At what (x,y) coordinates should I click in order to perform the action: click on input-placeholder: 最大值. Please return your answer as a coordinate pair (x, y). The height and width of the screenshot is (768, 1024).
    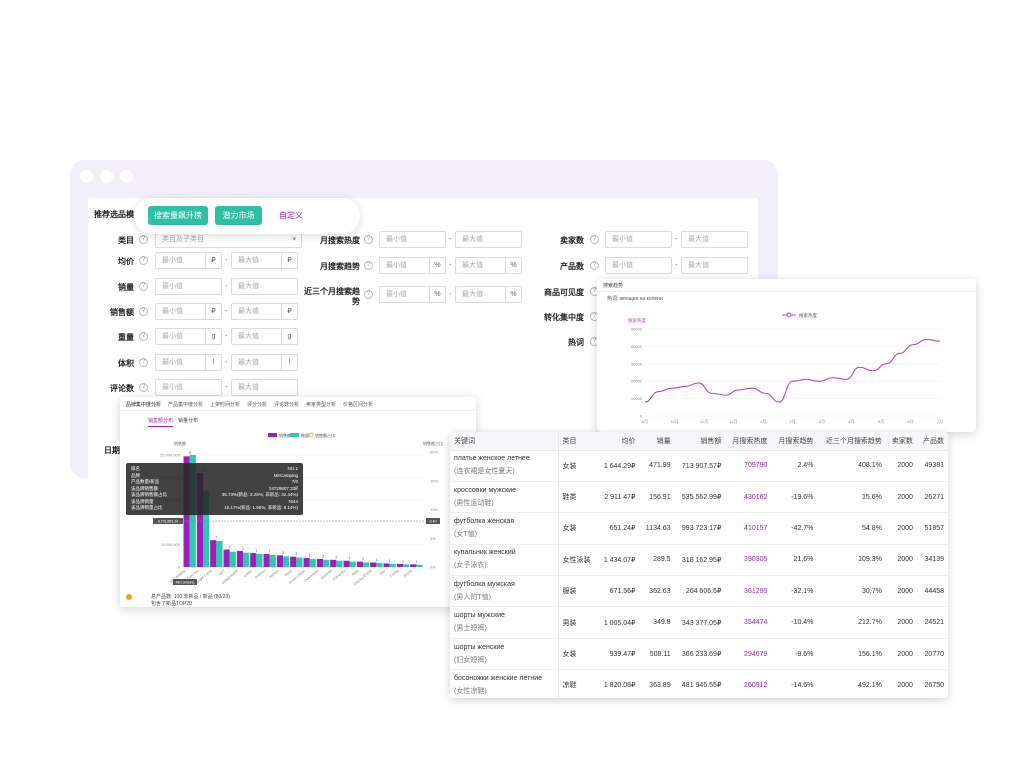
    Looking at the image, I should click on (472, 239).